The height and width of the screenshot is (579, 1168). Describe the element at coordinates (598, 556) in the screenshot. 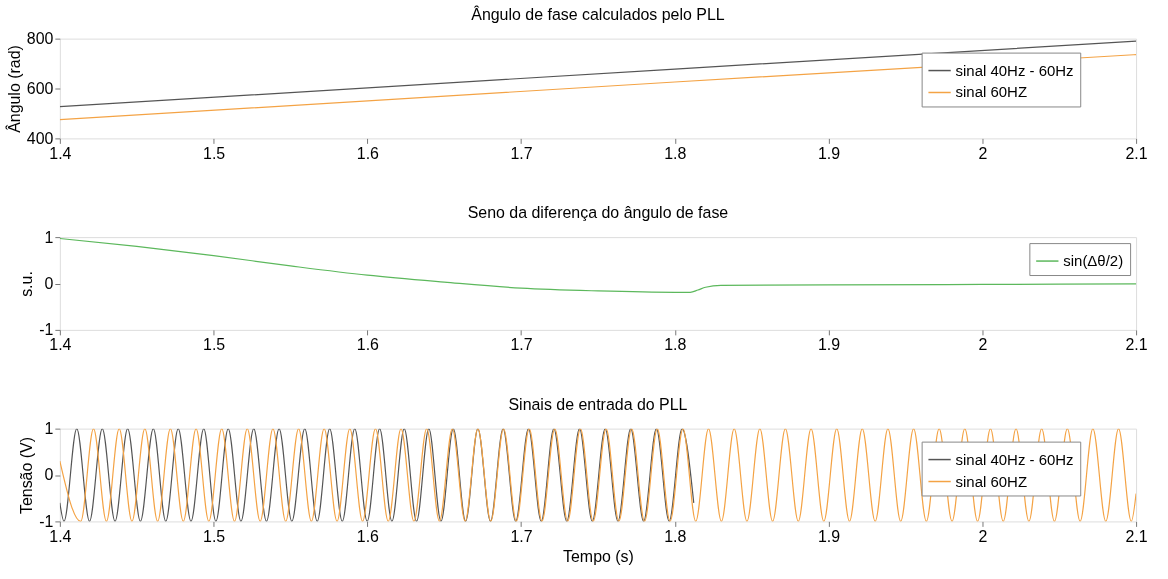

I see `x-axis-title: Tempo (s)` at that location.